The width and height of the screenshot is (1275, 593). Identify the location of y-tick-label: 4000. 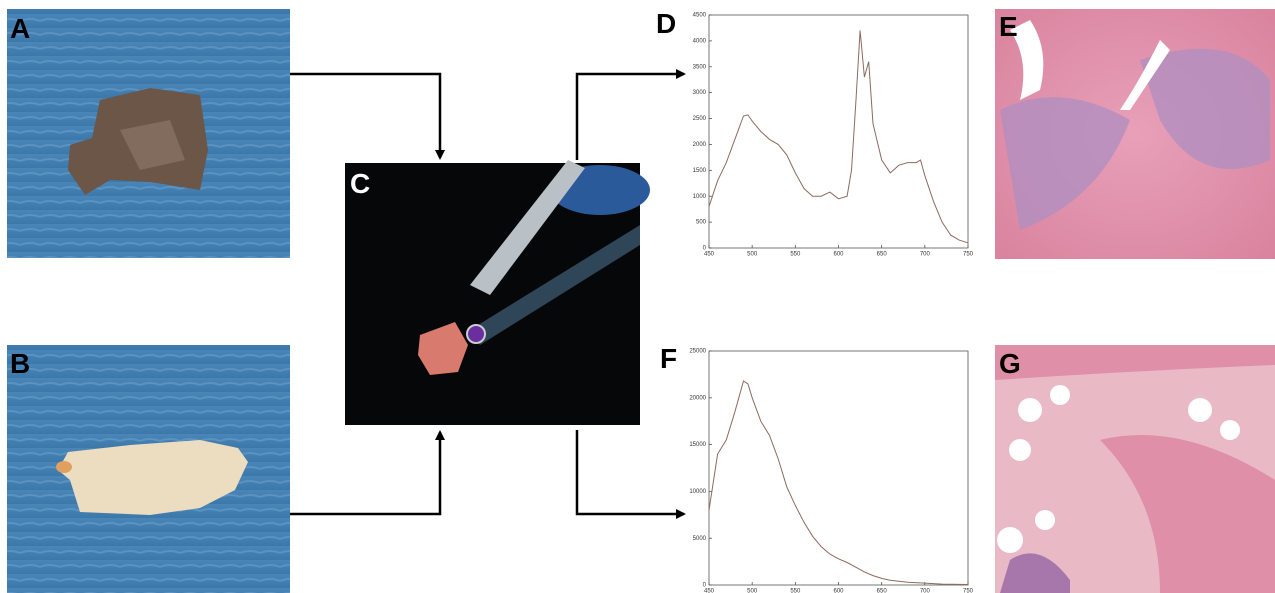
(700, 41).